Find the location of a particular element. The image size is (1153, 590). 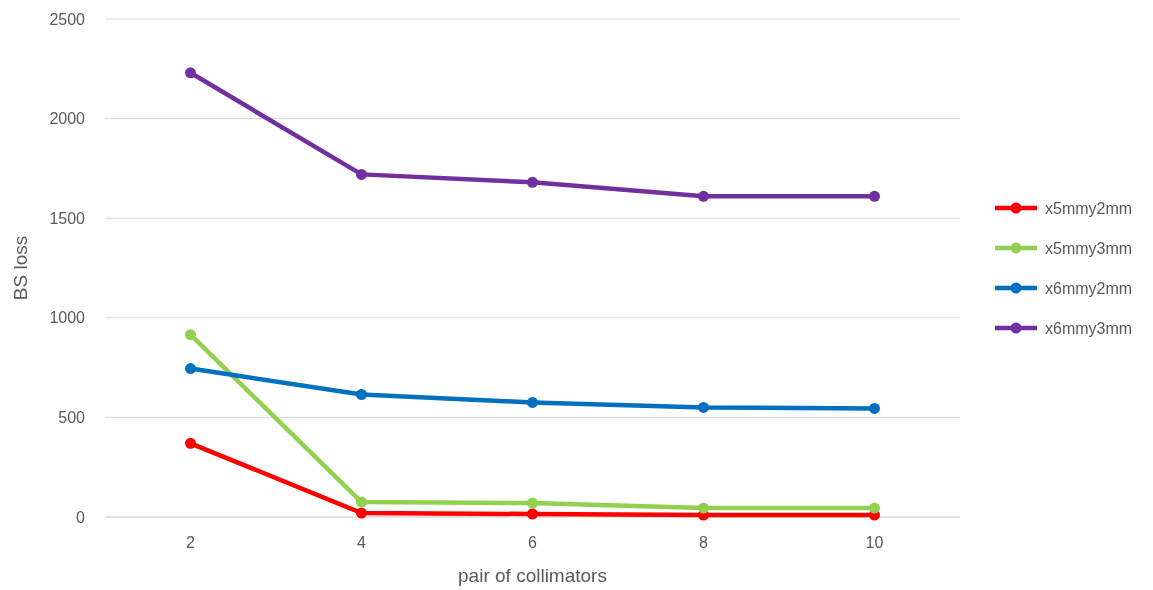

legend-label: x5mmy2mm is located at coordinates (1089, 208).